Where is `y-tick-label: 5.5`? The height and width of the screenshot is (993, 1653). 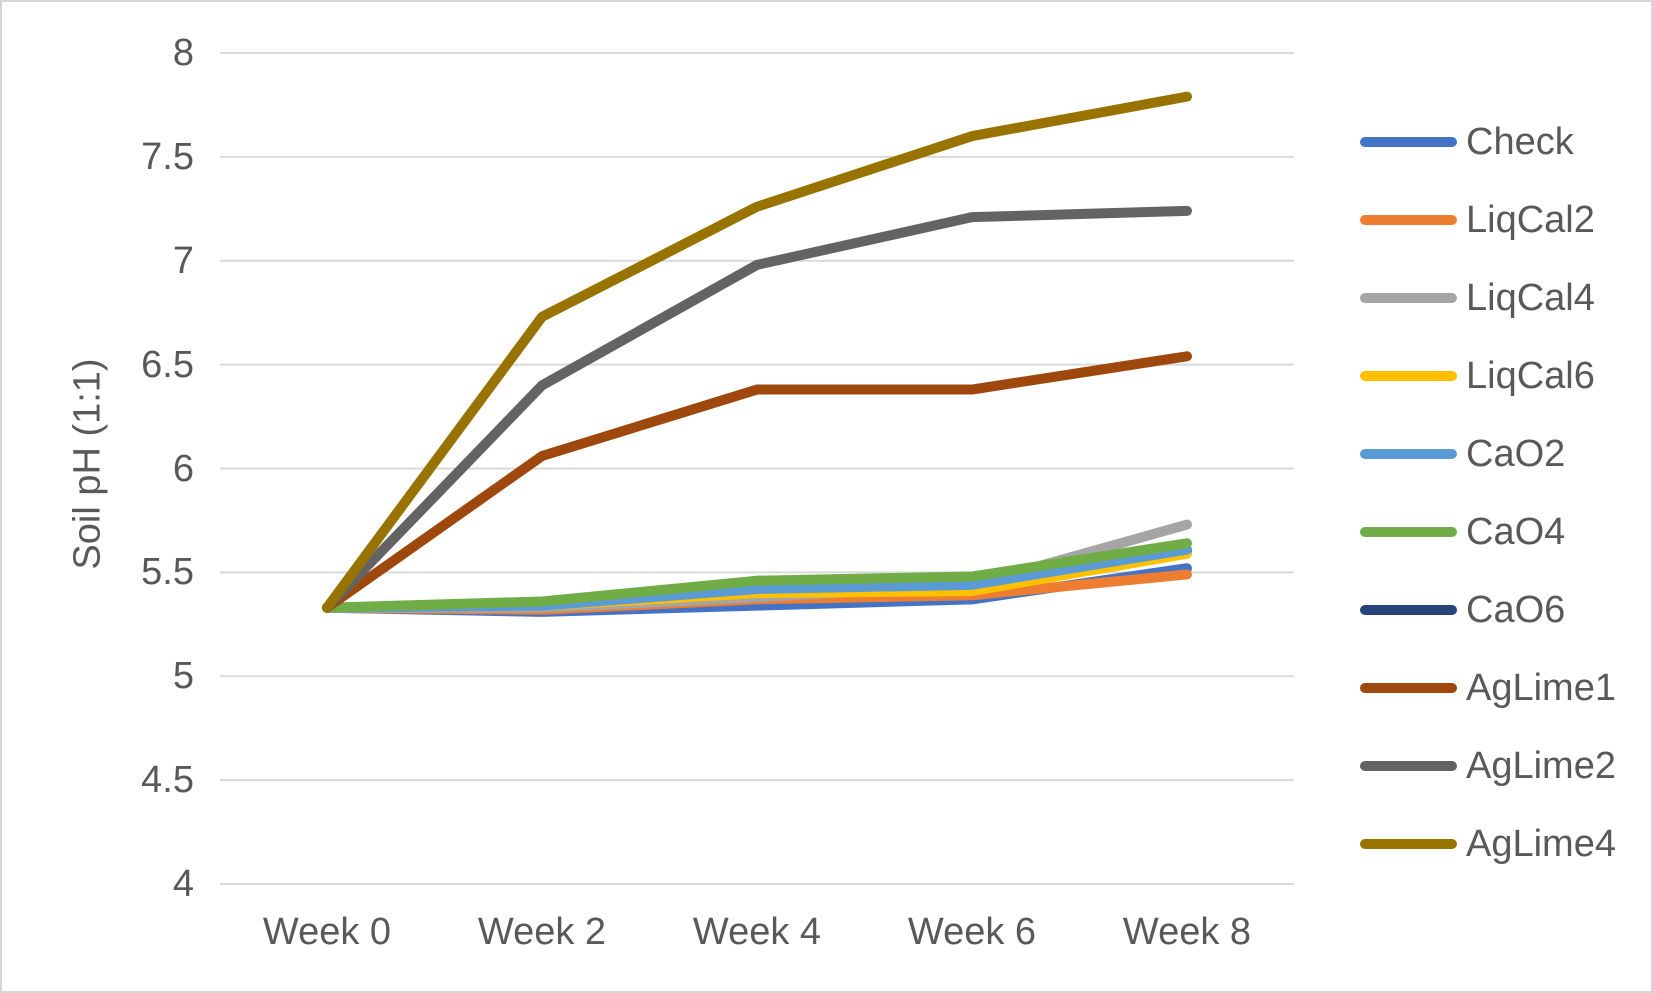
y-tick-label: 5.5 is located at coordinates (167, 572).